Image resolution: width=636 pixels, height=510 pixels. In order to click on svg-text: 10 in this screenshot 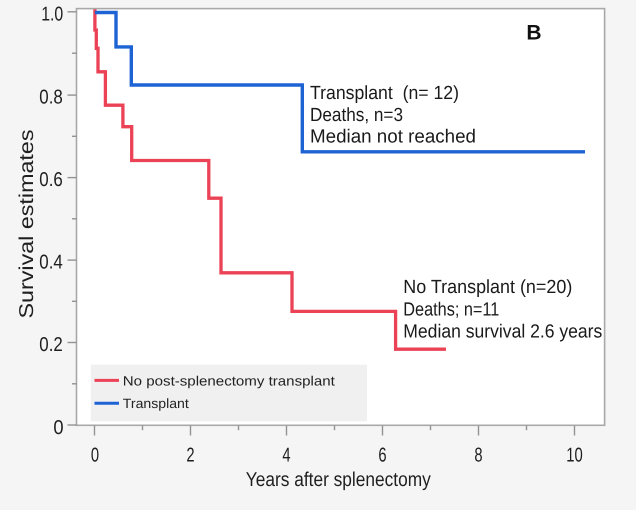, I will do `click(574, 456)`.